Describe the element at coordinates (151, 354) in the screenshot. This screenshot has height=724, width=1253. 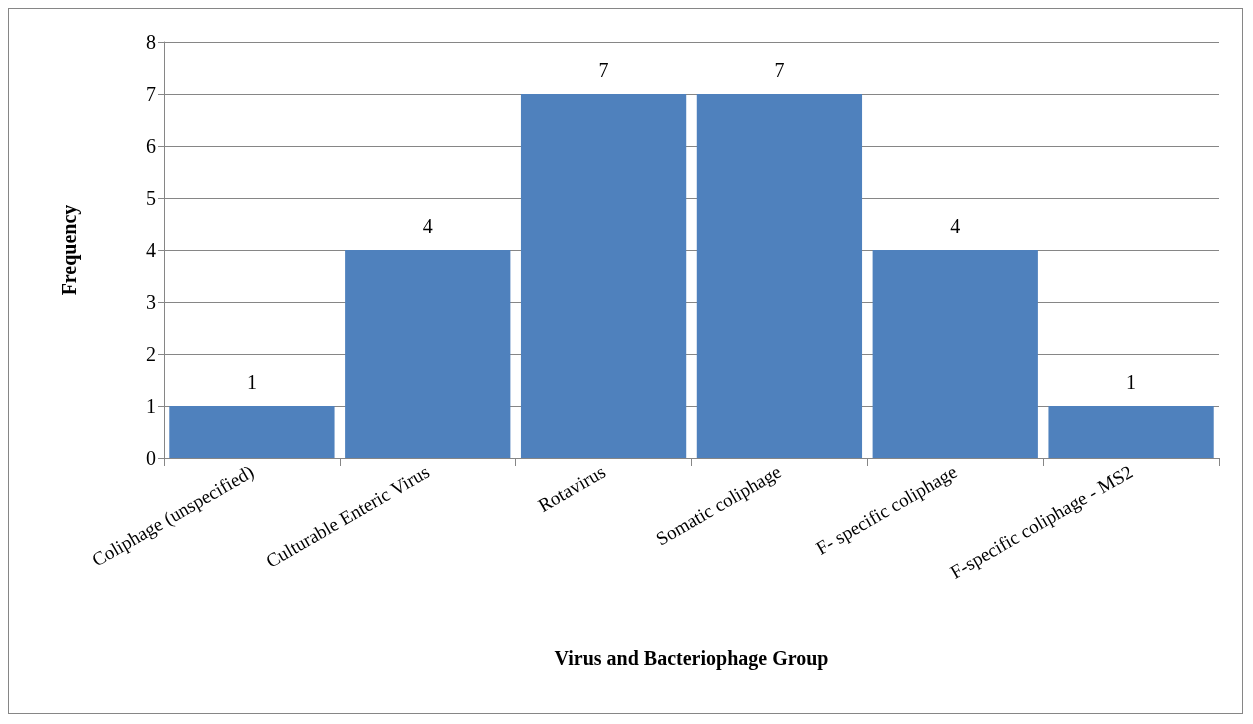
I see `y-tick-label: 2` at that location.